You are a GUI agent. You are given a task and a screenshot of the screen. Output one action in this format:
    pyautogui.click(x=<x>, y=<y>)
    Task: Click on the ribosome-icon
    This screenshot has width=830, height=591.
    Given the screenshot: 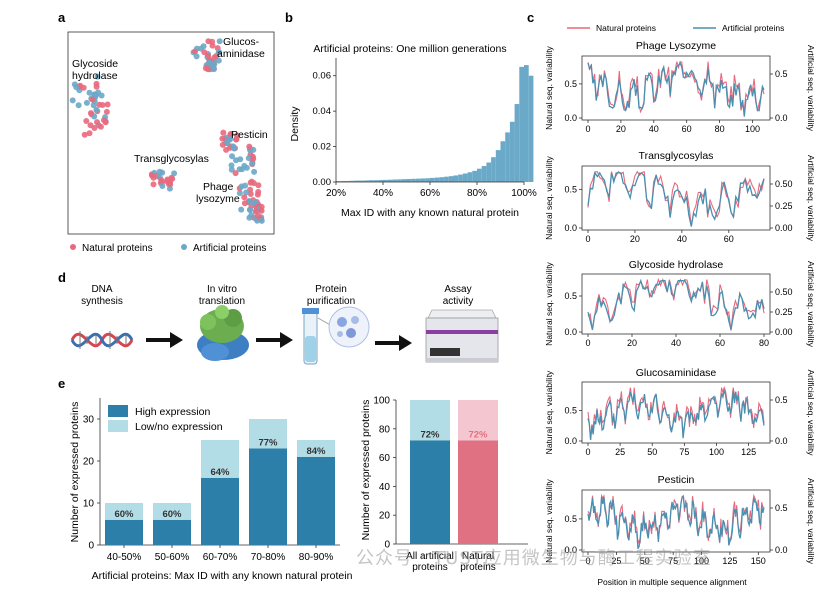 What is the action you would take?
    pyautogui.click(x=223, y=333)
    